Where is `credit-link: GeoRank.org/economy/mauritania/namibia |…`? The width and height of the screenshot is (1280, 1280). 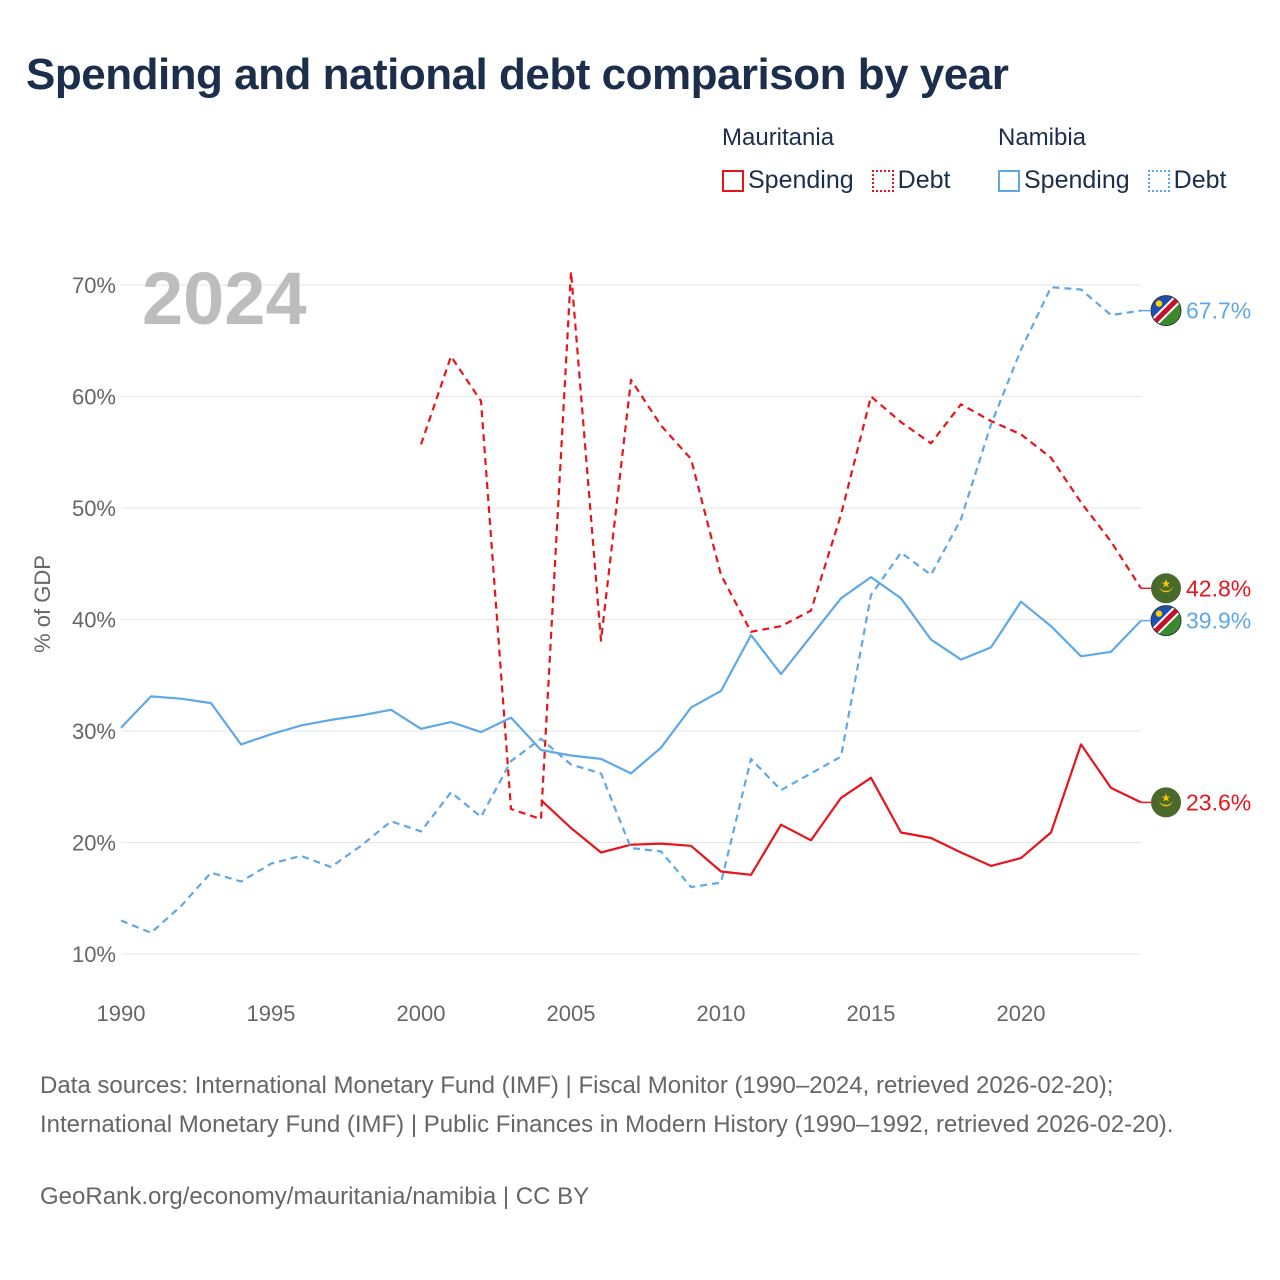 credit-link: GeoRank.org/economy/mauritania/namibia |… is located at coordinates (315, 1196).